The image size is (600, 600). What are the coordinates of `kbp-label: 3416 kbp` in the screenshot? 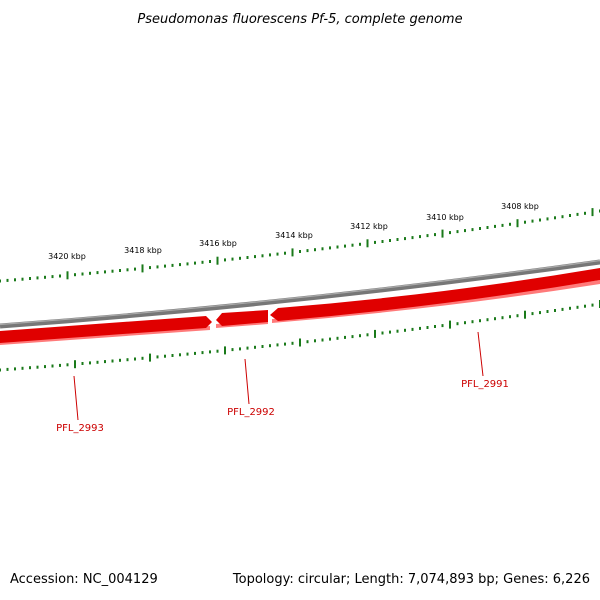 It's located at (218, 243).